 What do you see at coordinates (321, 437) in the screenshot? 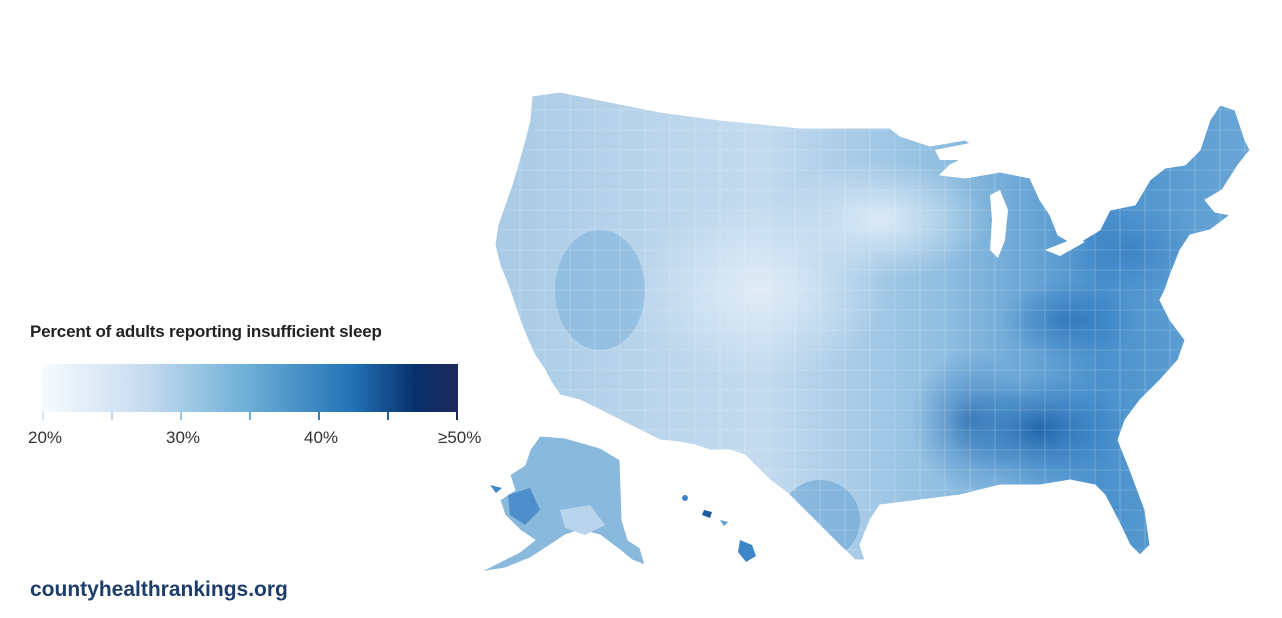
I see `legend-label-40: 40%` at bounding box center [321, 437].